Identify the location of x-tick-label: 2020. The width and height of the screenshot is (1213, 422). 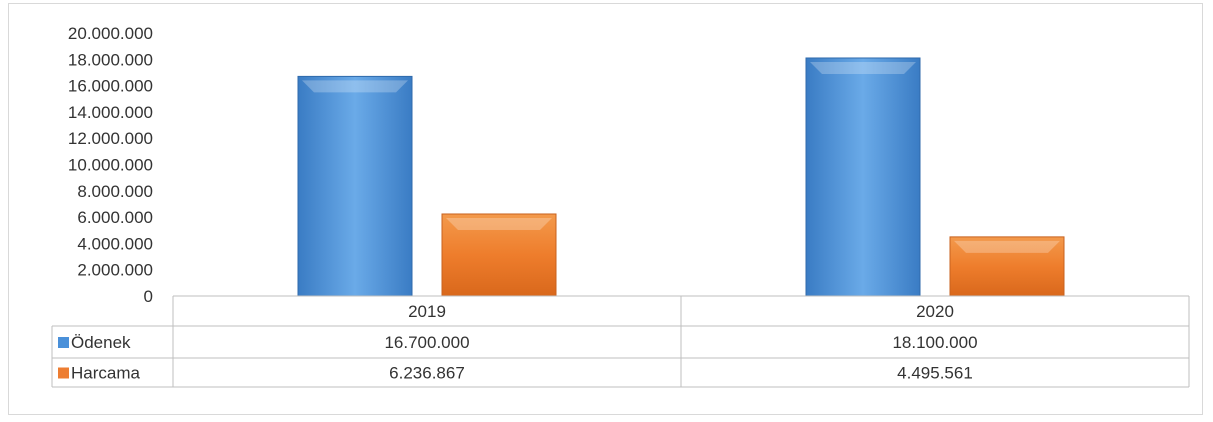
(935, 311).